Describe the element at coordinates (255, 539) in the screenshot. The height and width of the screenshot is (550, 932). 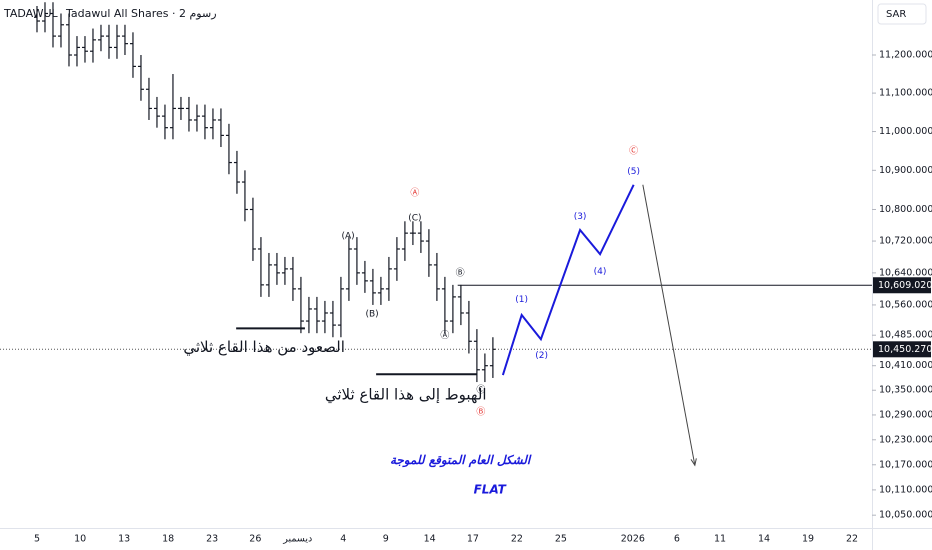
I see `x-tick-label: 26` at that location.